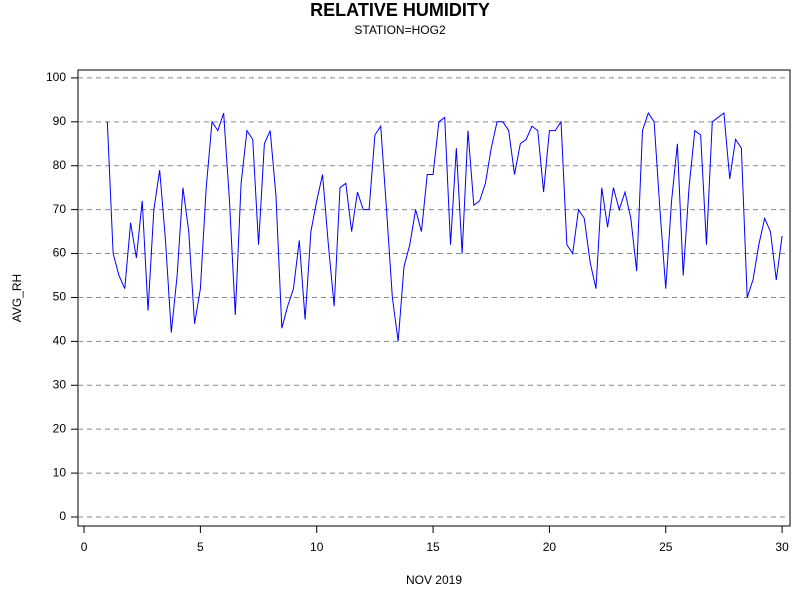 This screenshot has height=600, width=800. I want to click on x-tick-label: 30, so click(782, 547).